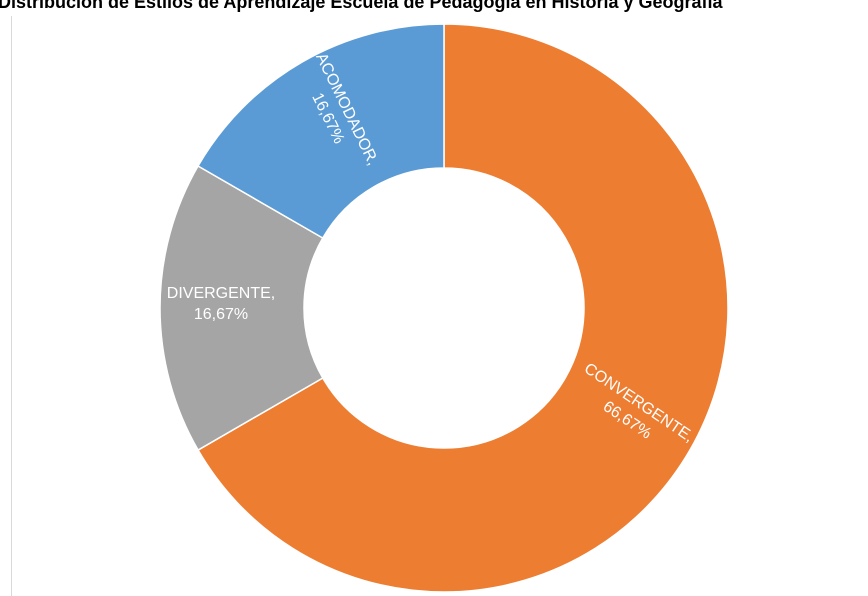 This screenshot has height=596, width=868. I want to click on slice-divergente, so click(241, 308).